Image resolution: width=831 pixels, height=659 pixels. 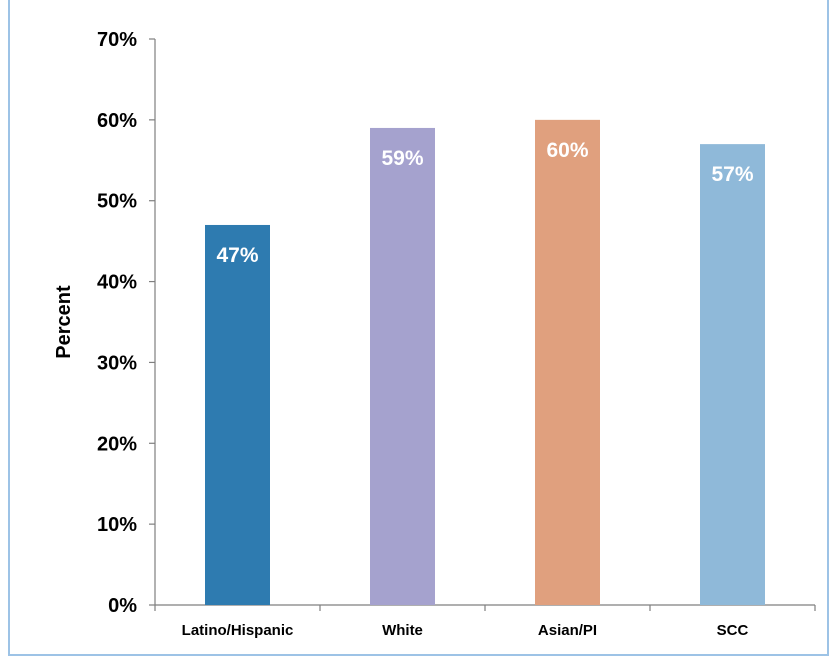 What do you see at coordinates (117, 40) in the screenshot?
I see `y-tick-label: 70%` at bounding box center [117, 40].